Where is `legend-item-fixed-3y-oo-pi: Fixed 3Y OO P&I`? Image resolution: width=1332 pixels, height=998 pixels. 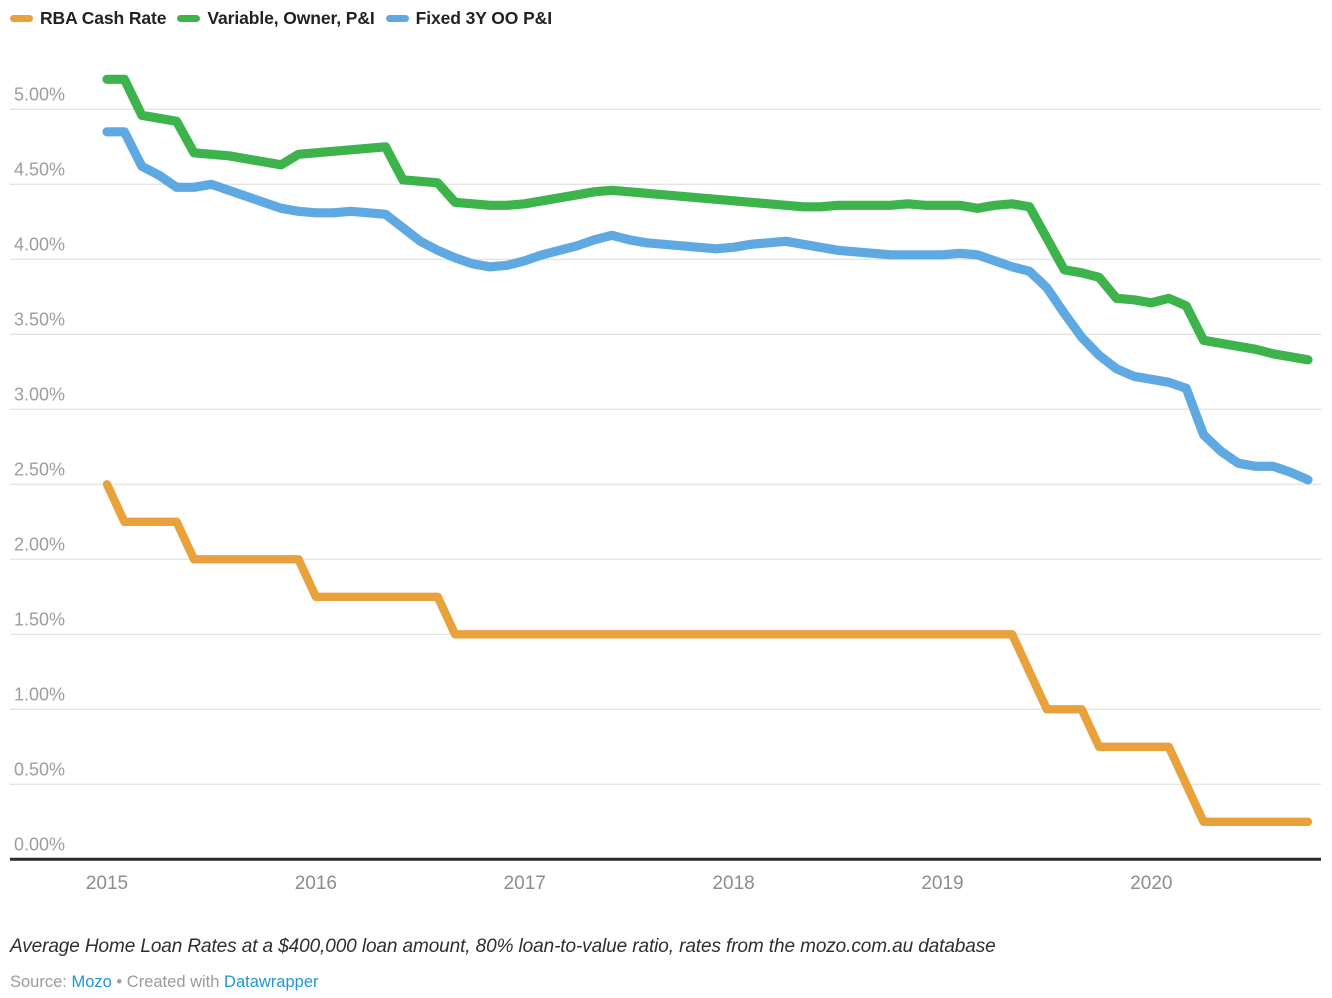
legend-item-fixed-3y-oo-pi: Fixed 3Y OO P&I is located at coordinates (468, 18).